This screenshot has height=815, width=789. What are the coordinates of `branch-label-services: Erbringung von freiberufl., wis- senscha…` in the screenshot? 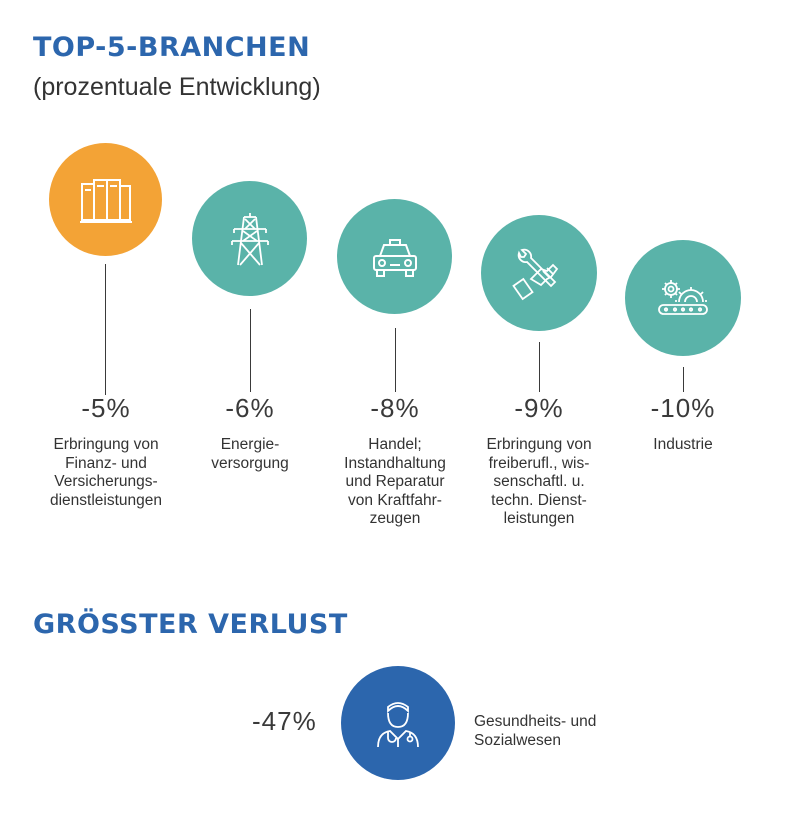 It's located at (539, 481).